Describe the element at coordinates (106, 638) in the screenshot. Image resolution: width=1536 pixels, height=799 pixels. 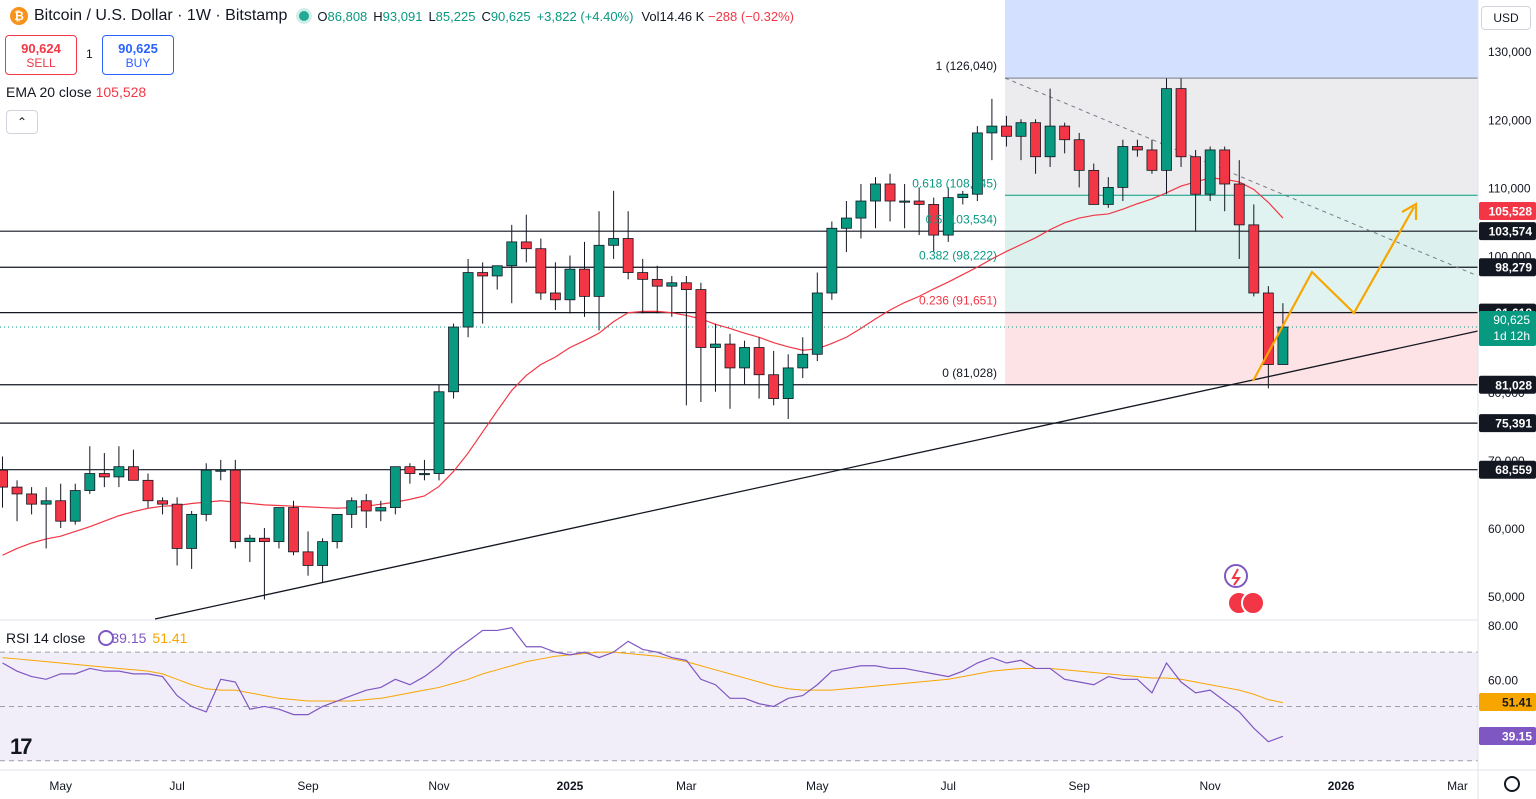
I see `rsi-settings-icon` at that location.